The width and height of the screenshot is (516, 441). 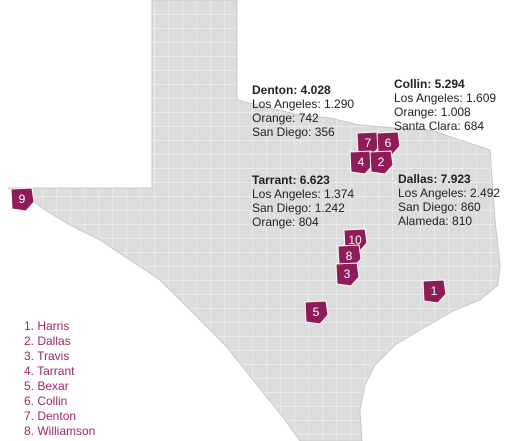 What do you see at coordinates (439, 207) in the screenshot?
I see `callout-line: San Diego: 860` at bounding box center [439, 207].